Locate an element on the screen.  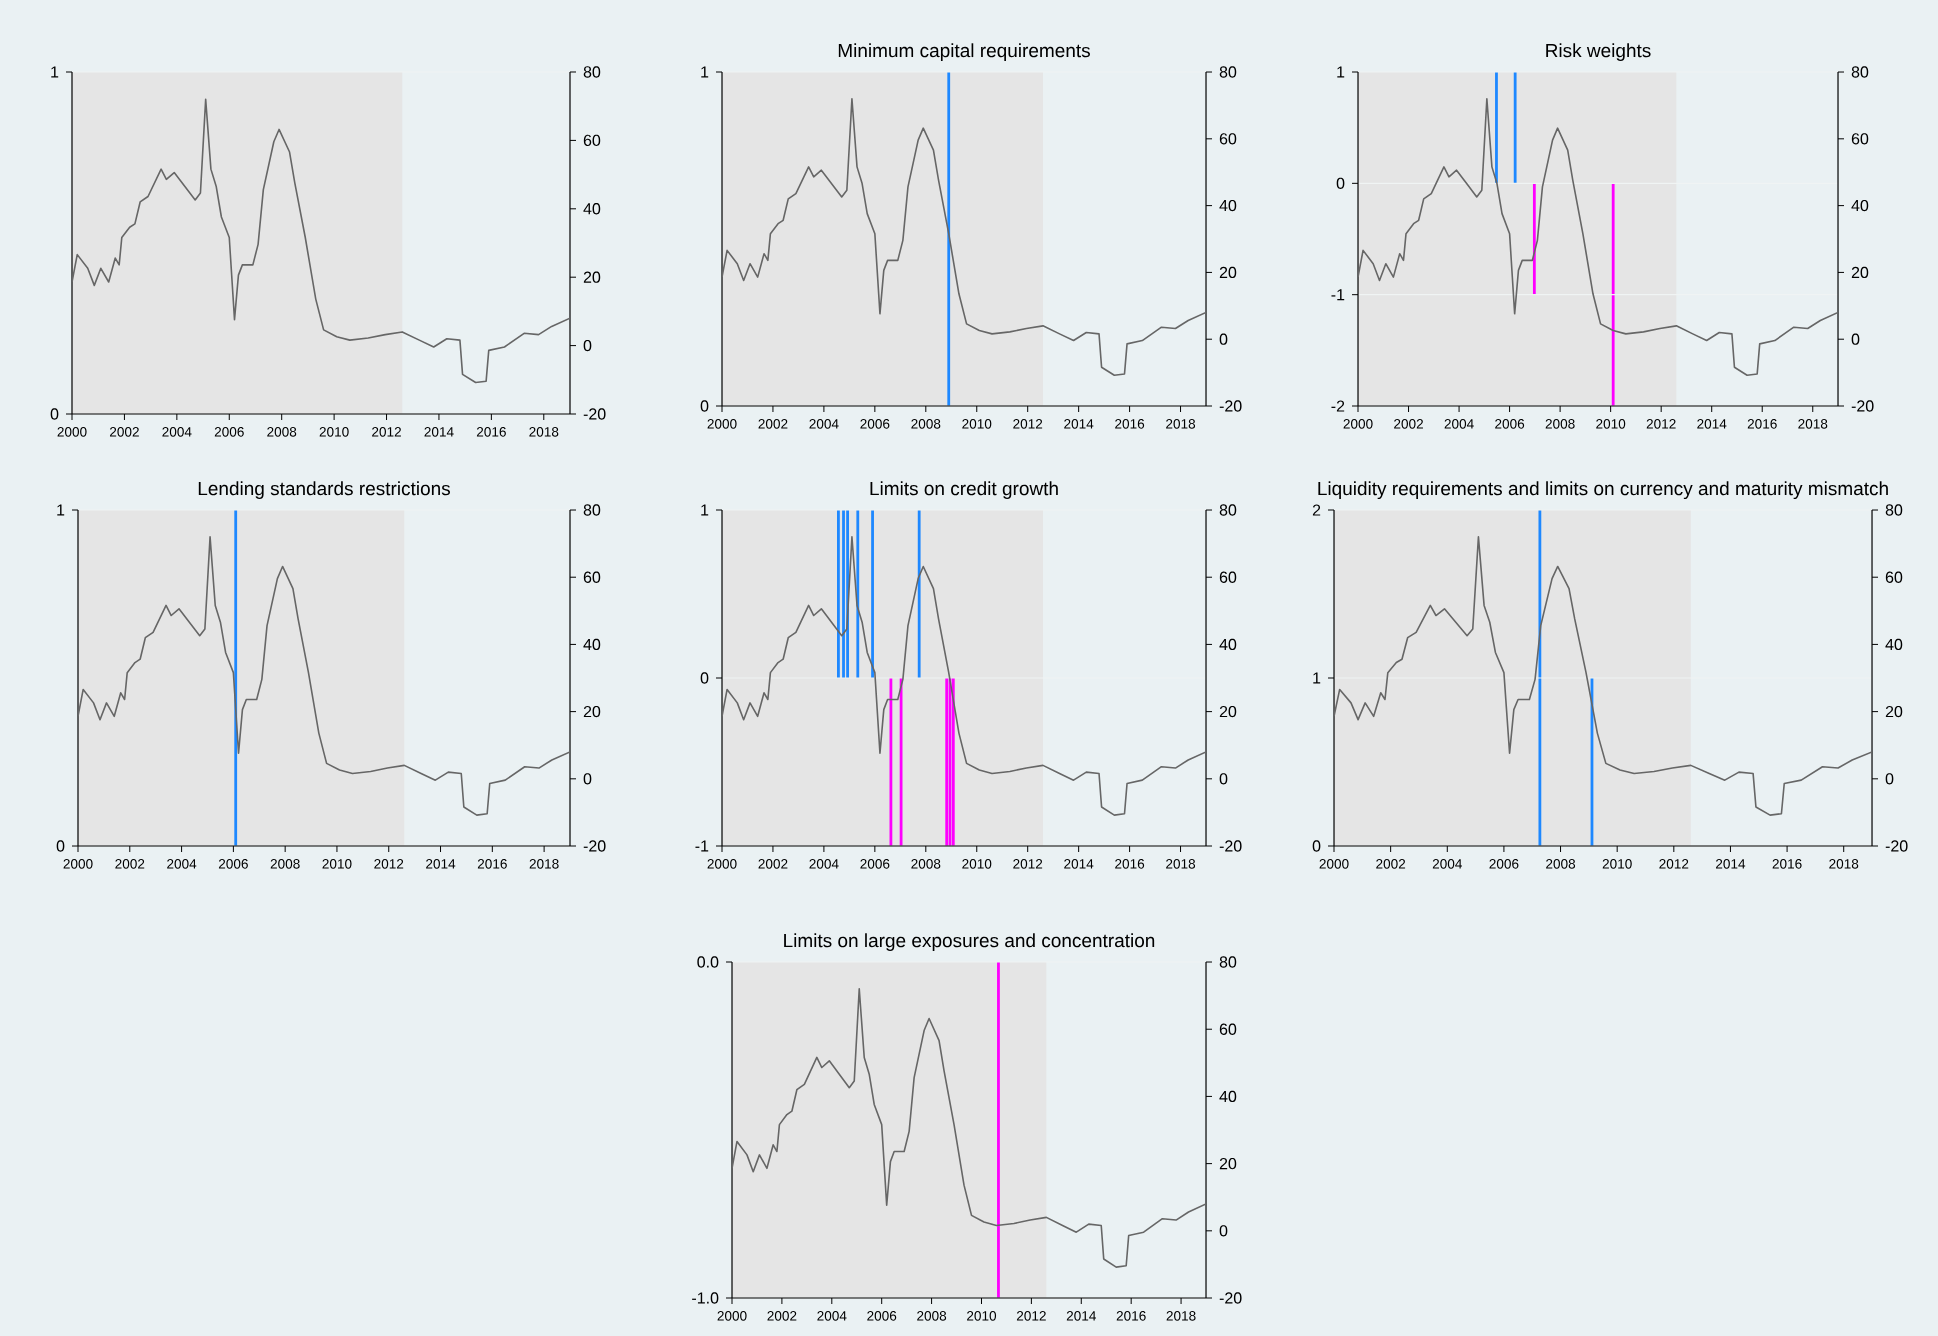
chart-title: Minimum capital requirements is located at coordinates (964, 52).